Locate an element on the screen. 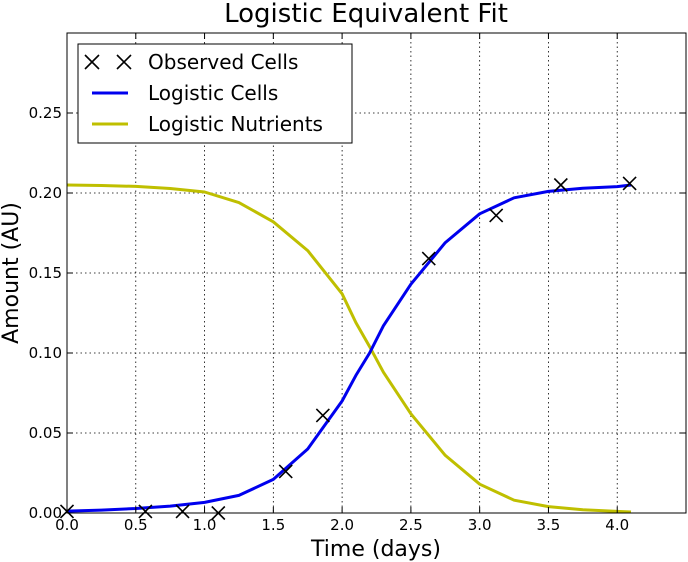  x-tick-label: 4.0 is located at coordinates (617, 525).